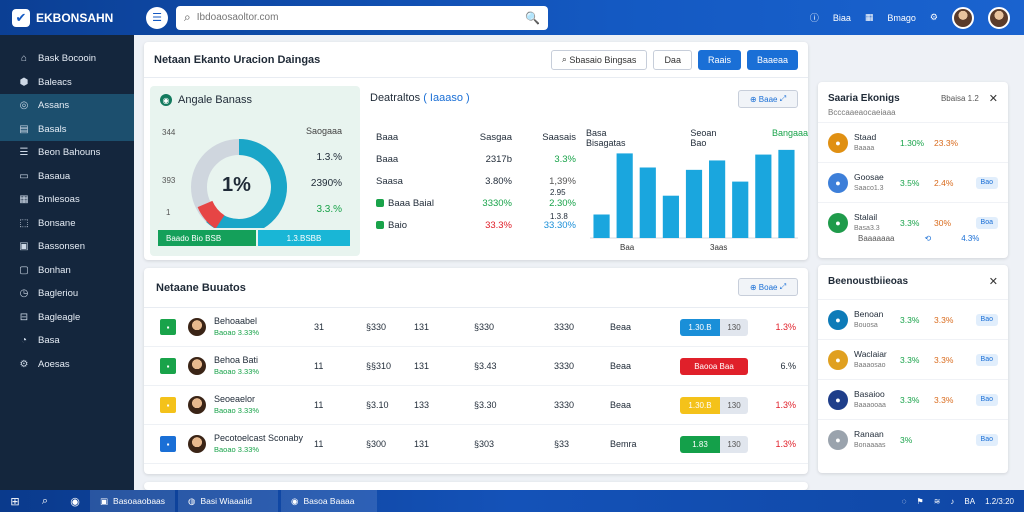  What do you see at coordinates (928, 238) in the screenshot?
I see `link-icon: ⟲` at bounding box center [928, 238].